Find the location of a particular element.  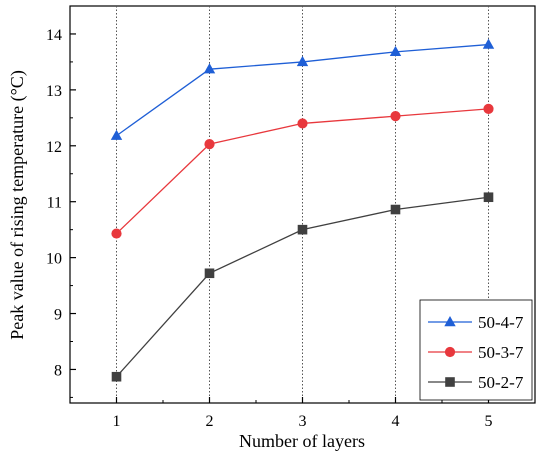

x-tick-label: 3 is located at coordinates (303, 421).